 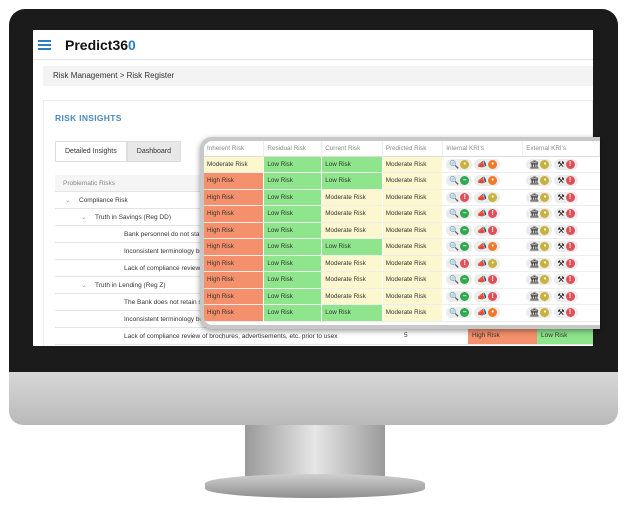 I want to click on status-o-icon: •, so click(x=493, y=313).